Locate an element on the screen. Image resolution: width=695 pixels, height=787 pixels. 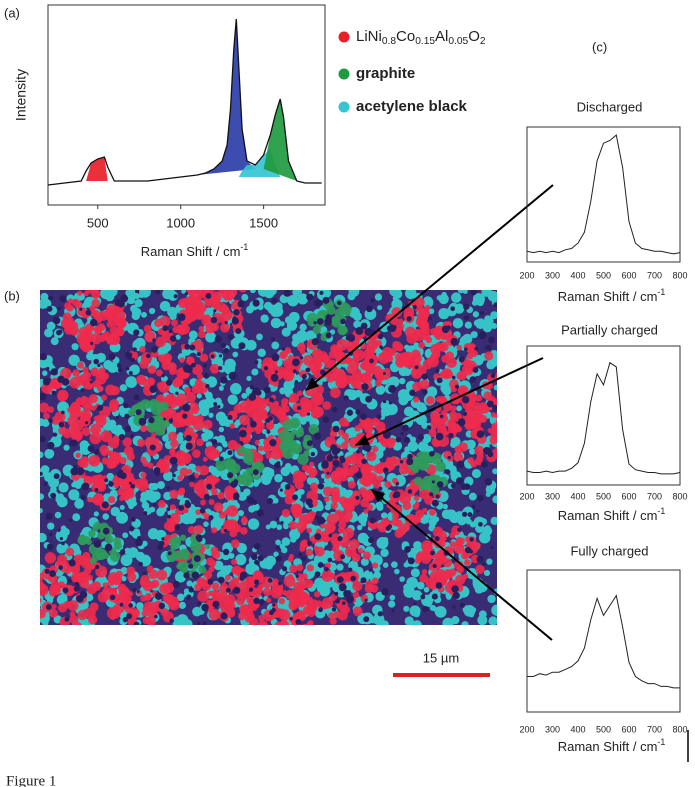
x-tick-label: 600 is located at coordinates (628, 496).